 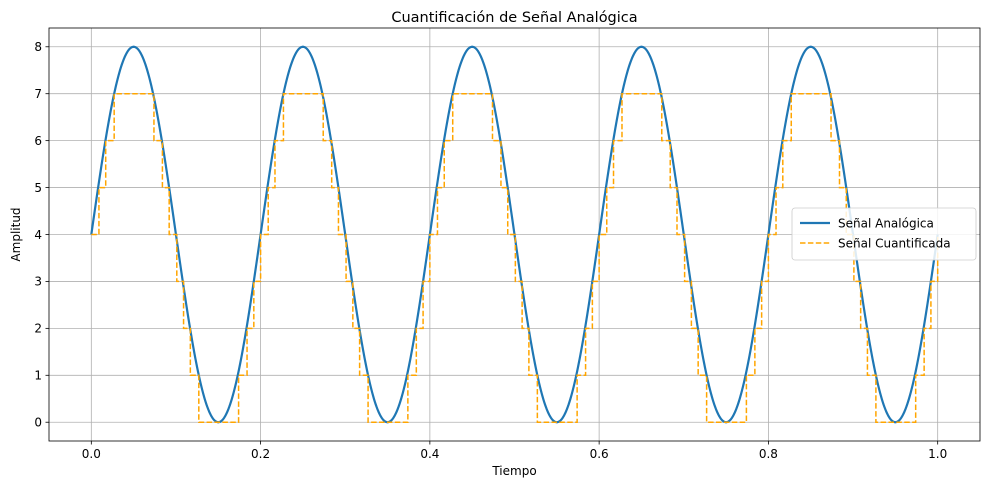 What do you see at coordinates (38, 282) in the screenshot?
I see `y-tick-label: 3` at bounding box center [38, 282].